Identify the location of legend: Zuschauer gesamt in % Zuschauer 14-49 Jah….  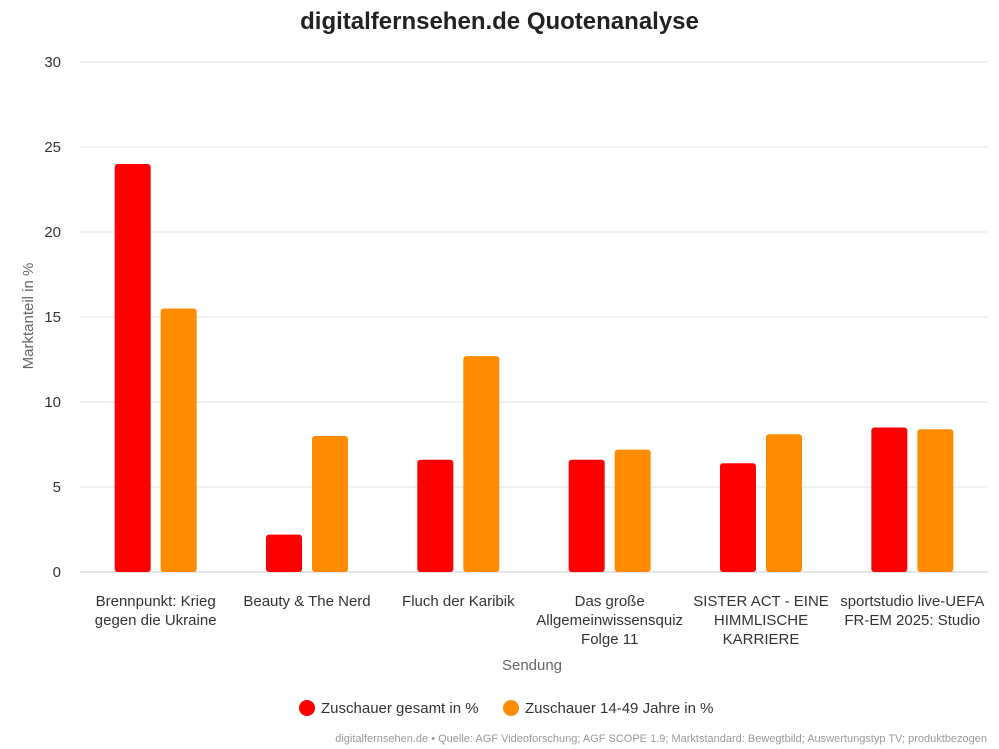
(506, 708).